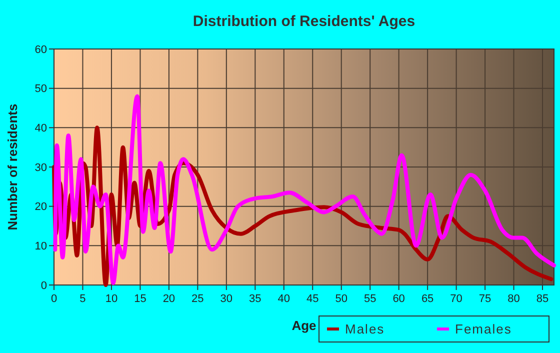 The height and width of the screenshot is (353, 560). Describe the element at coordinates (304, 21) in the screenshot. I see `chart-title: Distribution of Residents' Ages` at that location.